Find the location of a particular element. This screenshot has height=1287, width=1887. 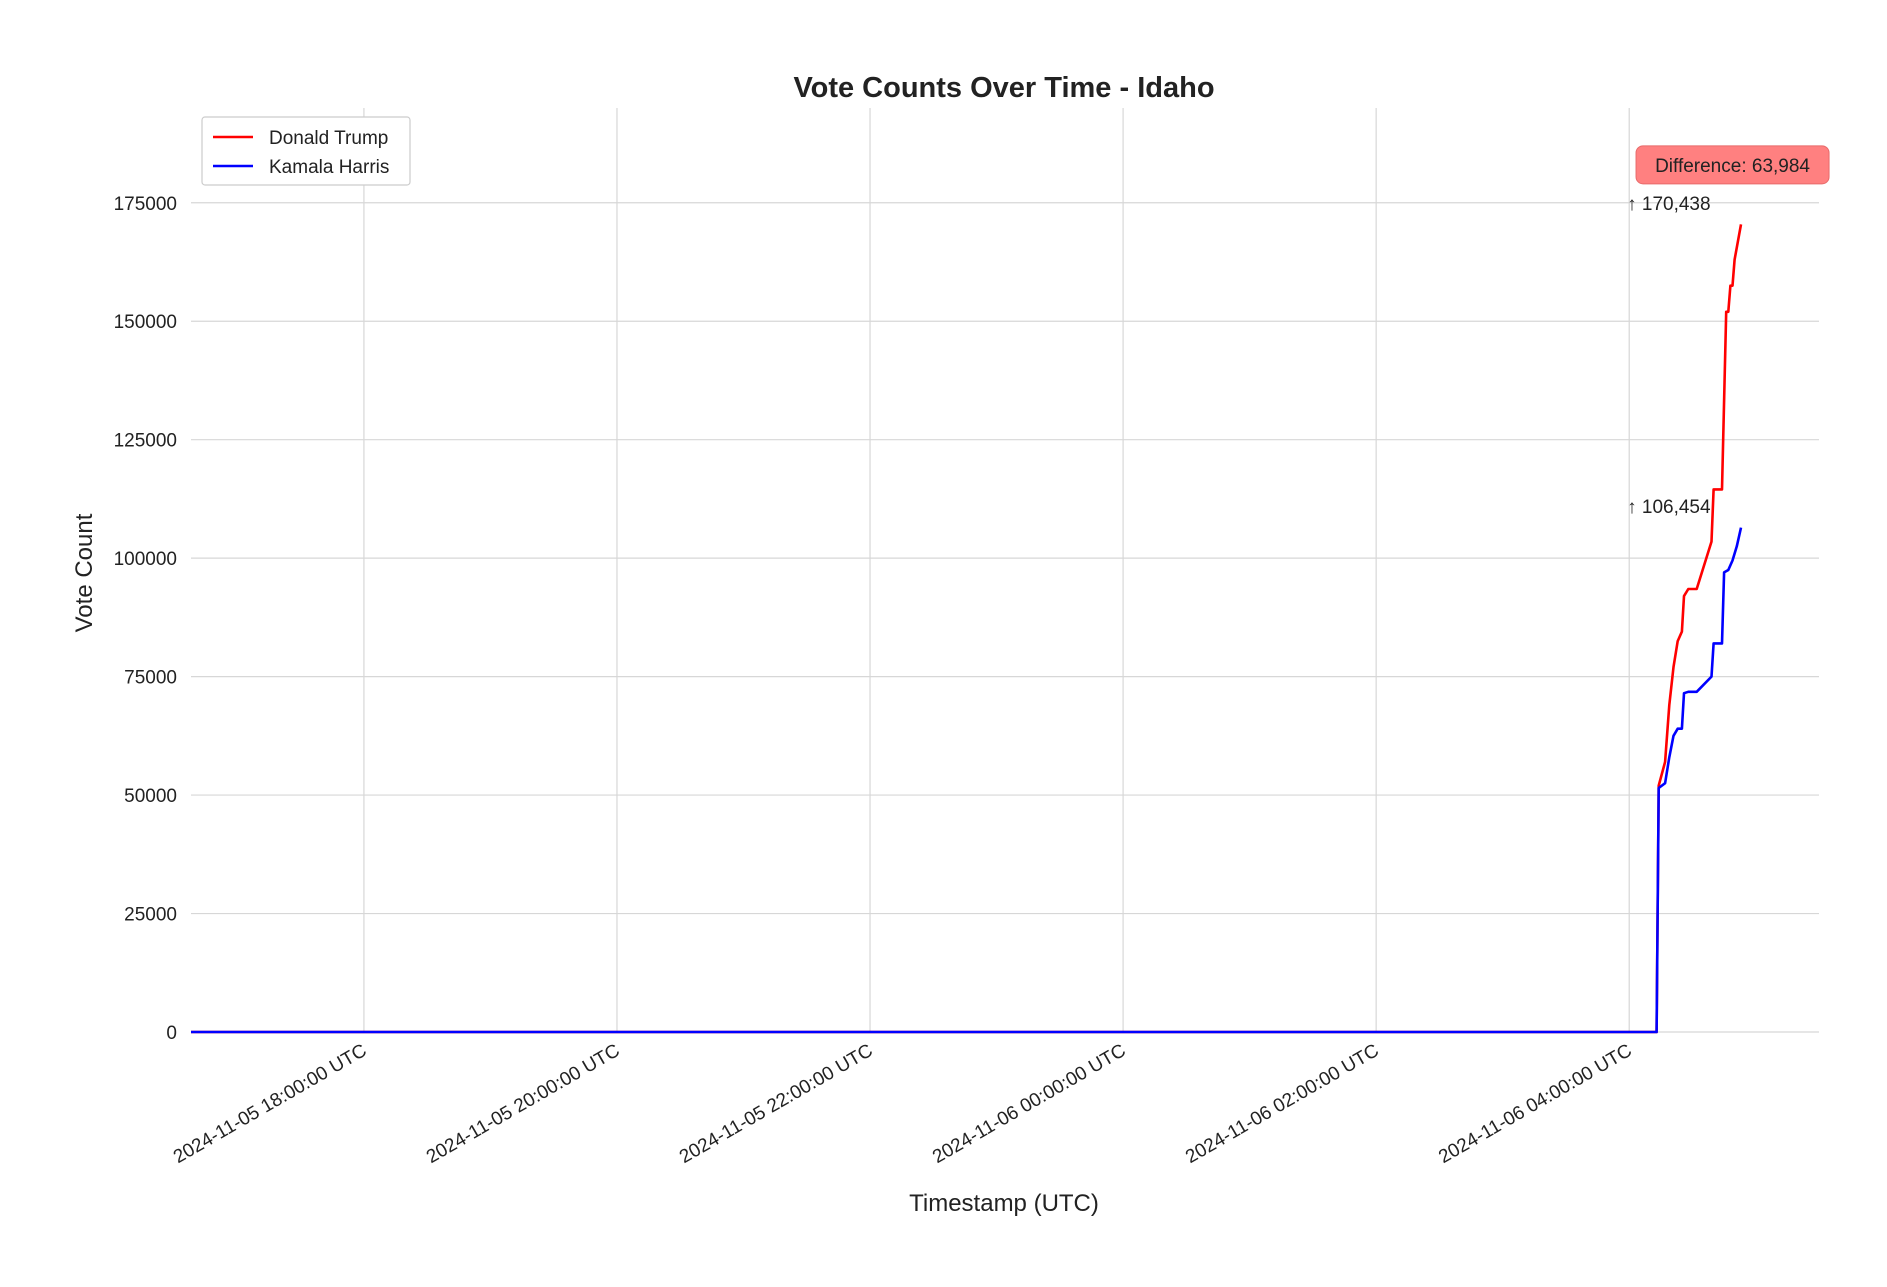

legend-label-harris: Kamala Harris is located at coordinates (329, 167).